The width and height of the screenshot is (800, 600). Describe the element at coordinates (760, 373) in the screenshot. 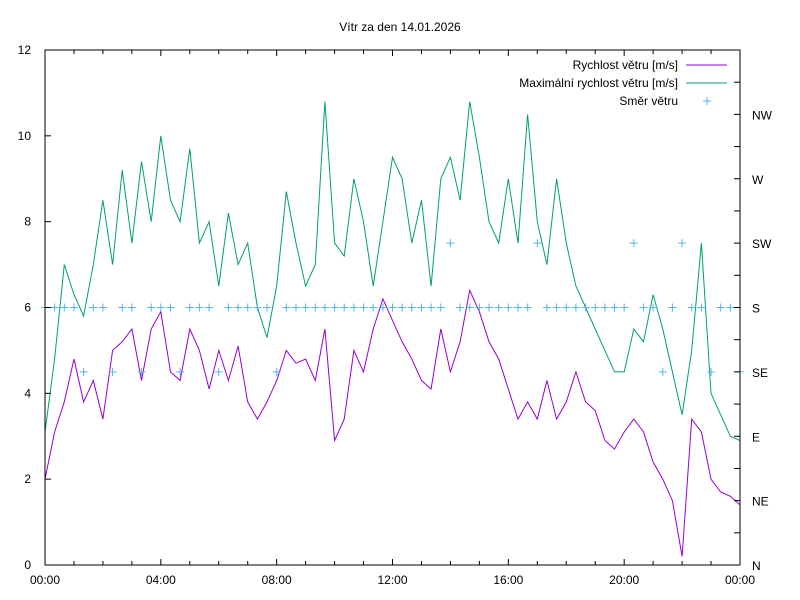

I see `y2-tick-label: SE` at that location.